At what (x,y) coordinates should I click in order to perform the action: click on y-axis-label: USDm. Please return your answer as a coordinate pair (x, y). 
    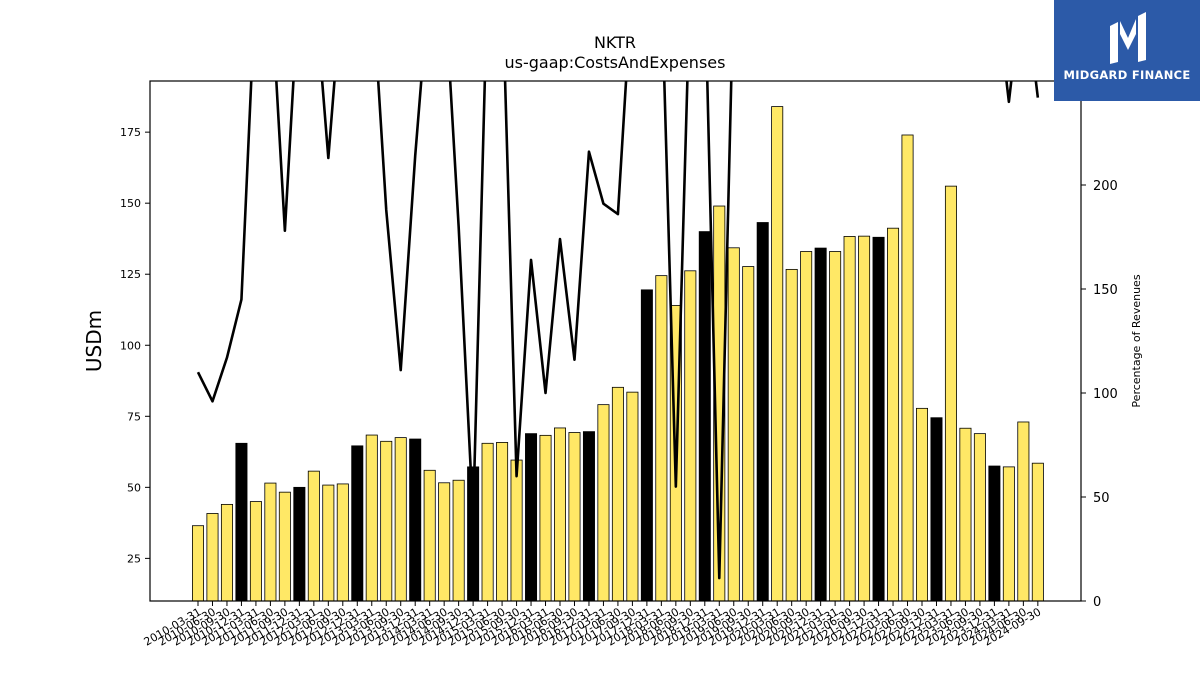
    Looking at the image, I should click on (94, 341).